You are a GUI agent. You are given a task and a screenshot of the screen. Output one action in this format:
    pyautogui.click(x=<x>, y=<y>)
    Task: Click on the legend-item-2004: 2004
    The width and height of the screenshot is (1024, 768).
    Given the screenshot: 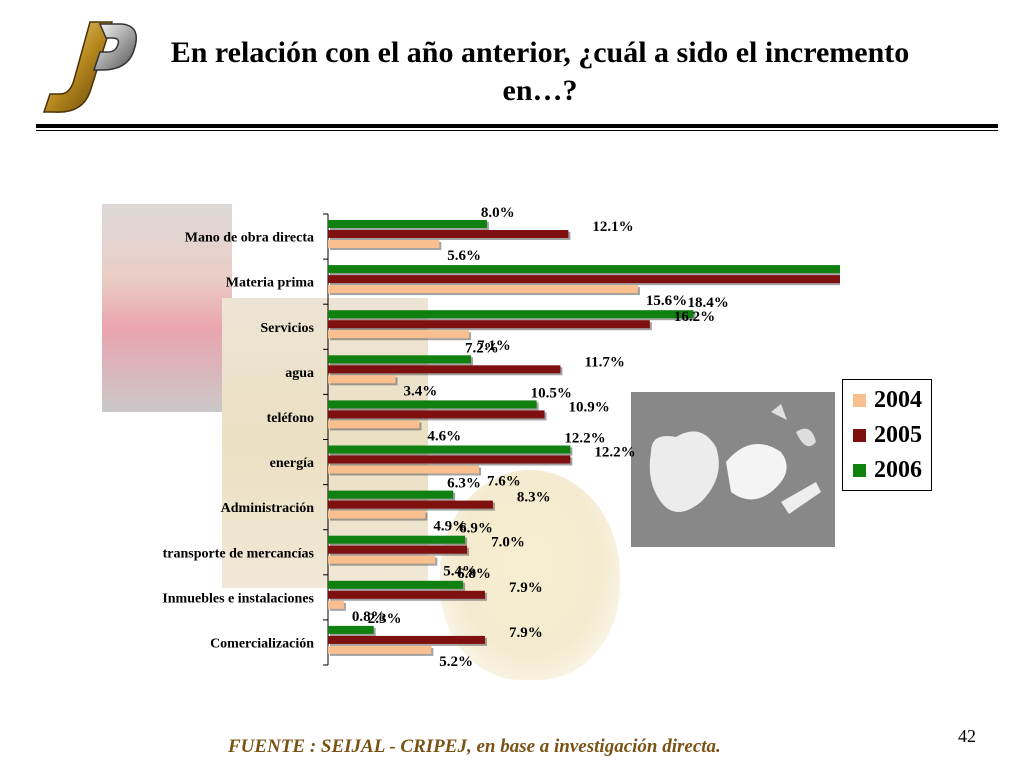 What is the action you would take?
    pyautogui.click(x=887, y=400)
    